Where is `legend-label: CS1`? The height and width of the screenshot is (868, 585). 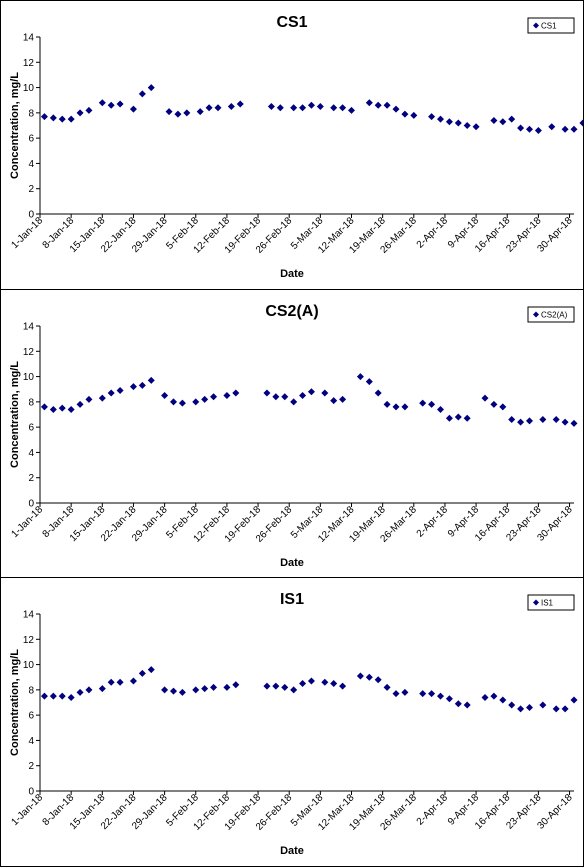
legend-label: CS1 is located at coordinates (549, 26).